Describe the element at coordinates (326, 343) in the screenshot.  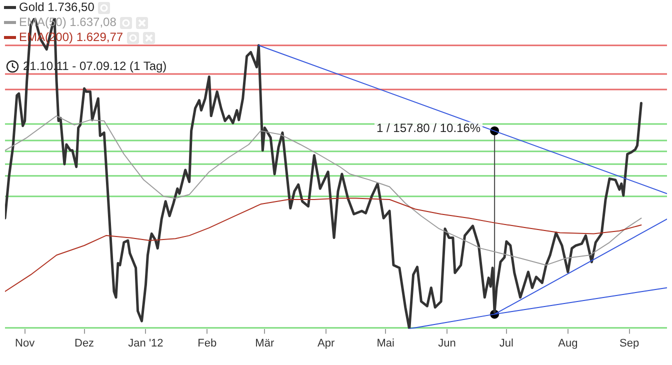
I see `x-tick-label: Apr` at that location.